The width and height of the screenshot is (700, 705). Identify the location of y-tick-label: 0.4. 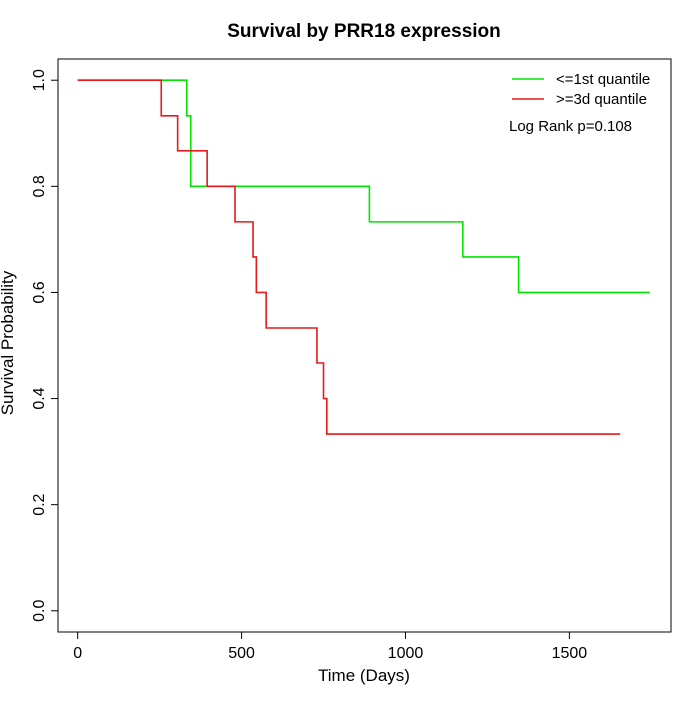
(39, 398).